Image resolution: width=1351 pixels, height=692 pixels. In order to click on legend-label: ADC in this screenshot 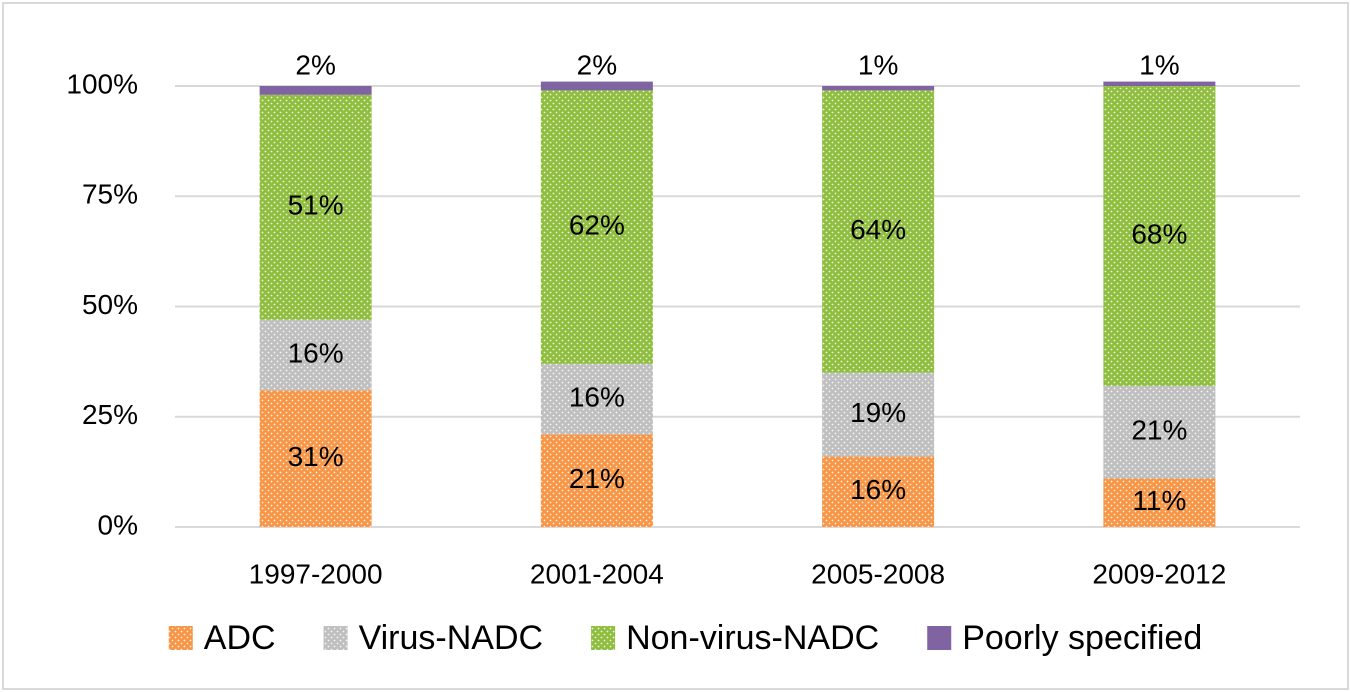, I will do `click(240, 638)`.